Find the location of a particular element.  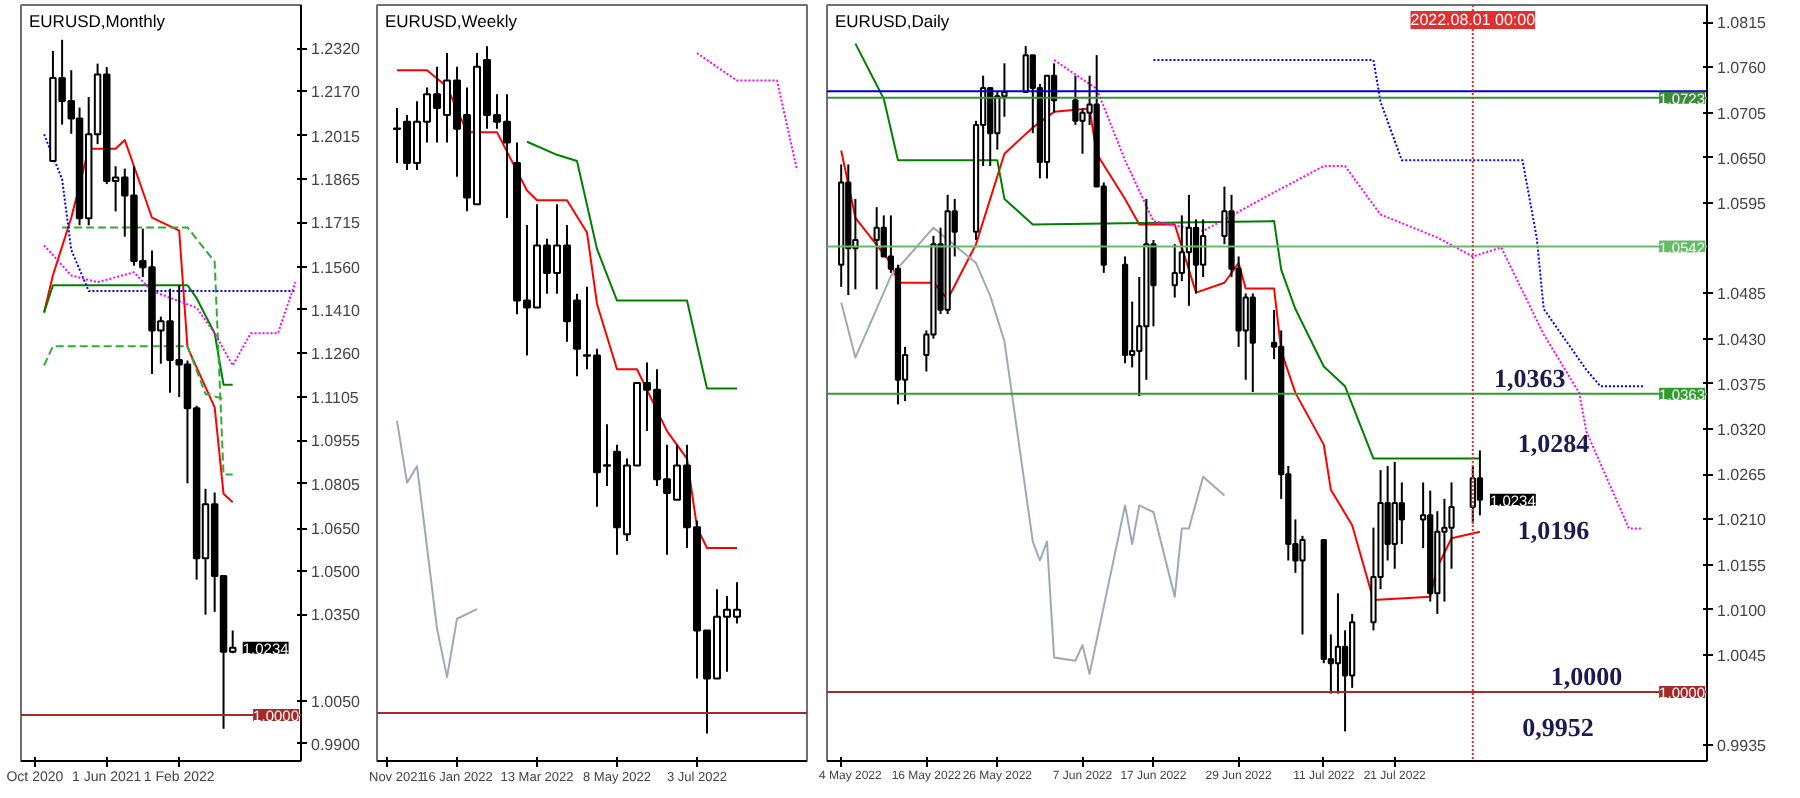

y-tick-label: 1.1865 is located at coordinates (336, 179).